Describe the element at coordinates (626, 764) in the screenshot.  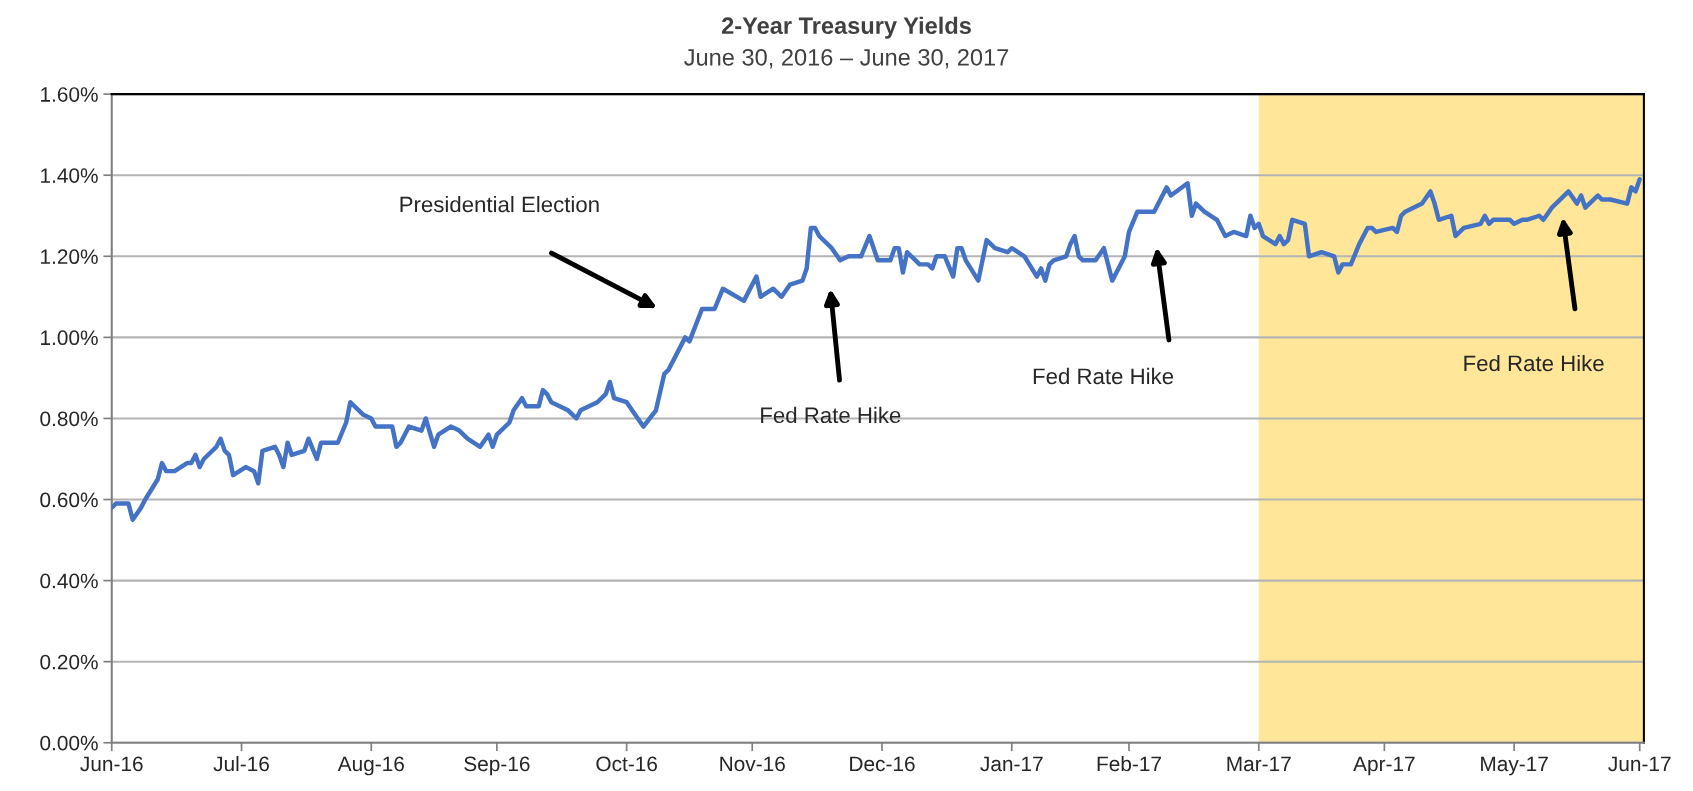
I see `x-tick-label: Oct-16` at that location.